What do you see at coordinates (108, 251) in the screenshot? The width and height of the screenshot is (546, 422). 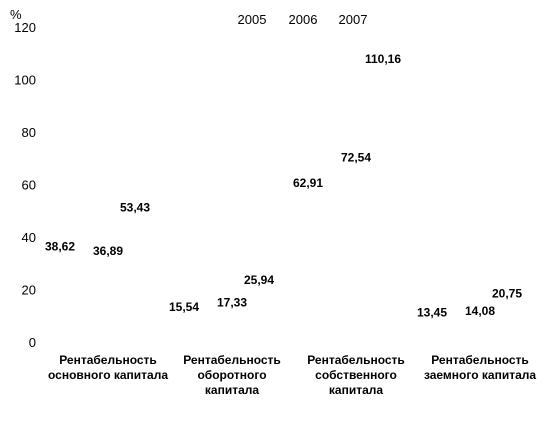 I see `data-label: 36,89` at bounding box center [108, 251].